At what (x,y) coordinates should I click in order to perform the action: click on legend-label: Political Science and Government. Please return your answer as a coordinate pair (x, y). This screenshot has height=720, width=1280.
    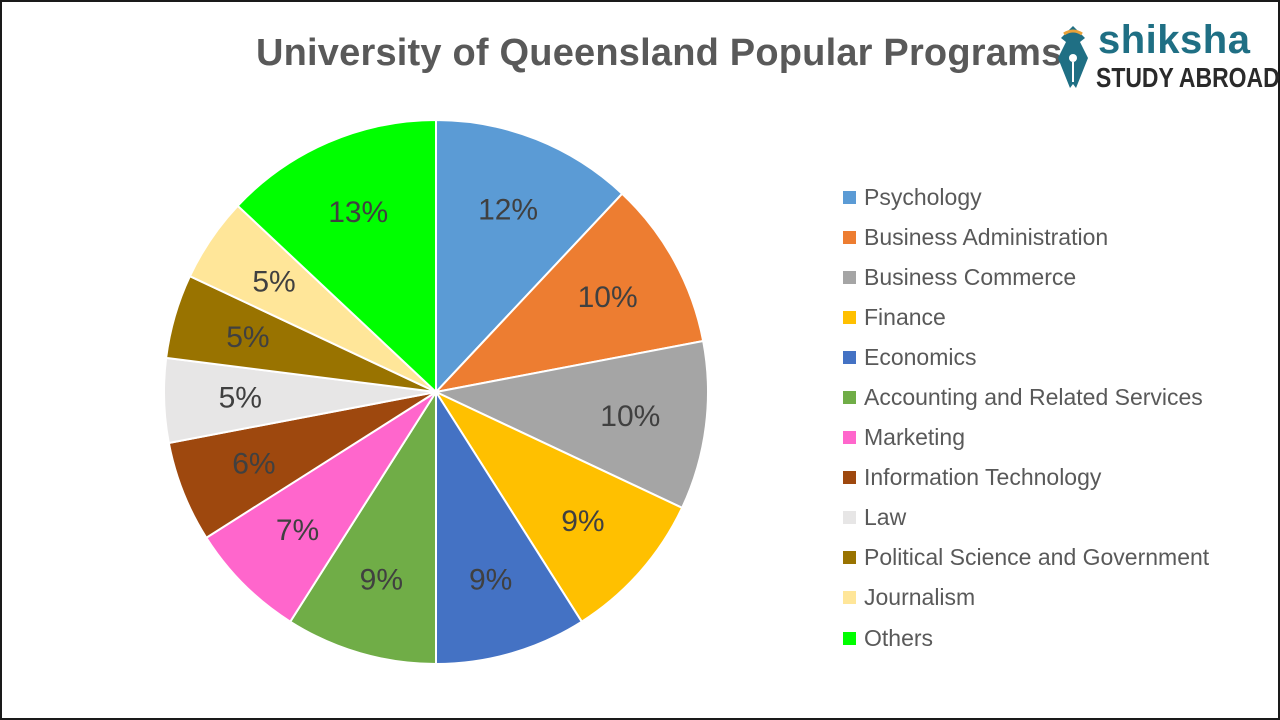
    Looking at the image, I should click on (1037, 557).